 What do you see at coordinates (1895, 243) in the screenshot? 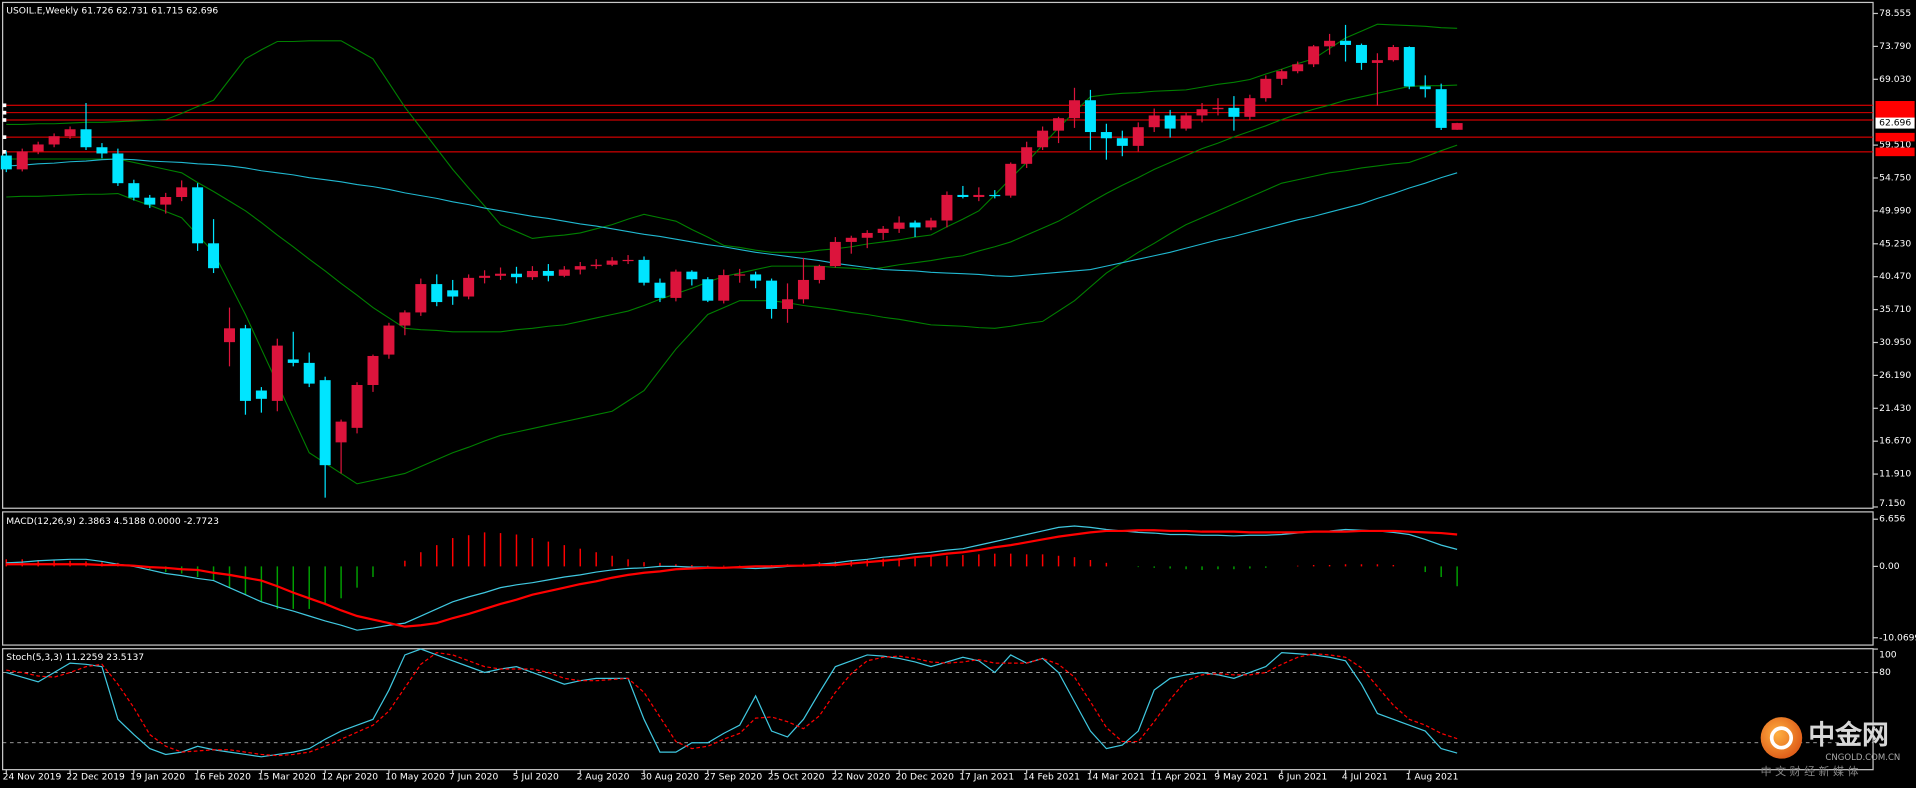
I see `y-tick-label: 45.230` at bounding box center [1895, 243].